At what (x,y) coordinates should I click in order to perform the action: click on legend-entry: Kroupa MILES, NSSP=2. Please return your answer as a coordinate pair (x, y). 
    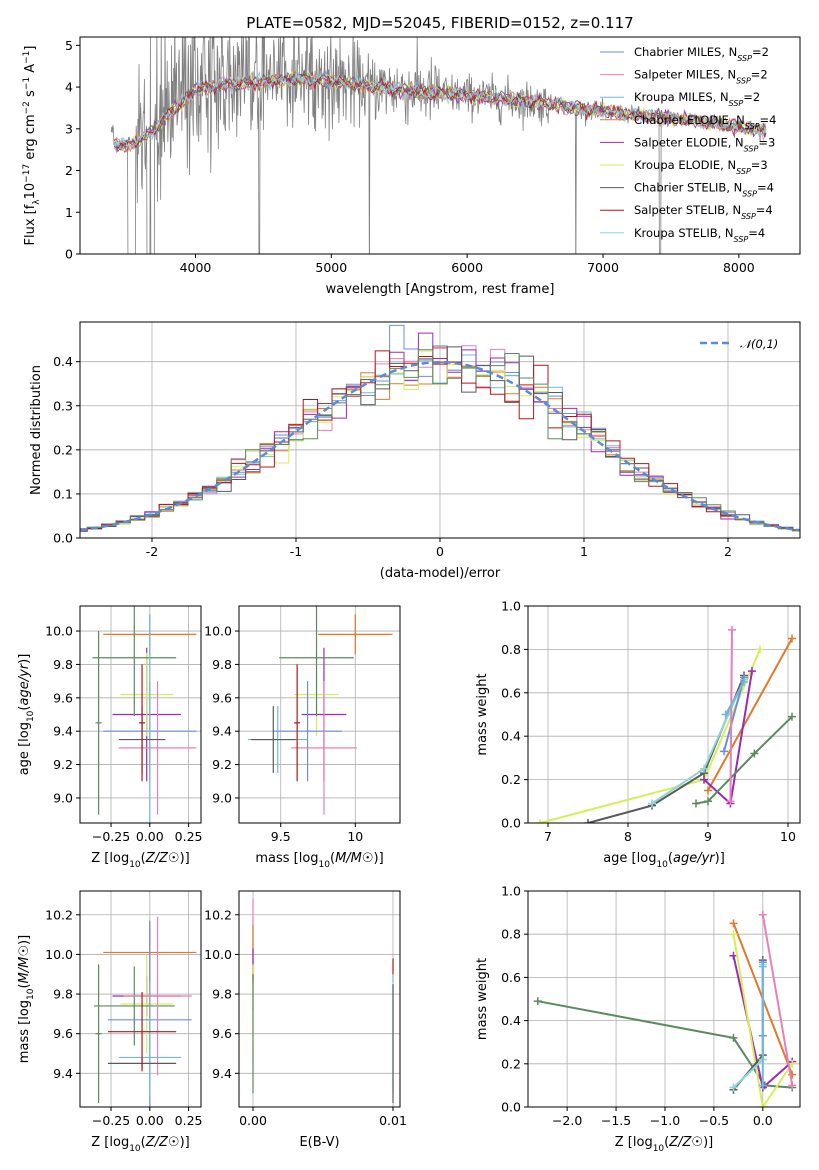
    Looking at the image, I should click on (697, 99).